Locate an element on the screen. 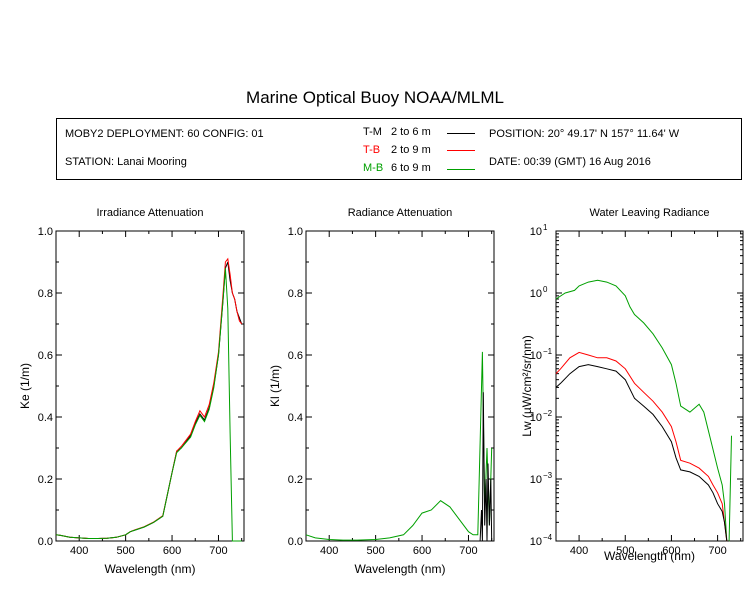  y-tick-exponent: −4 is located at coordinates (548, 537).